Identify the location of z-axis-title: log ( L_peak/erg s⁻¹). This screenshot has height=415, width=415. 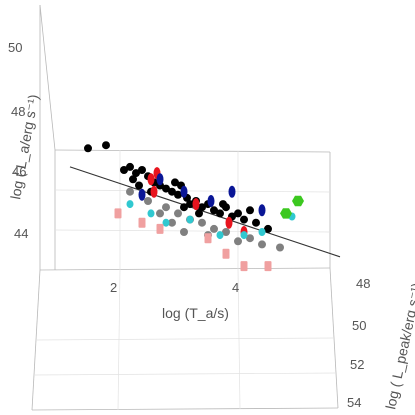
(398, 345).